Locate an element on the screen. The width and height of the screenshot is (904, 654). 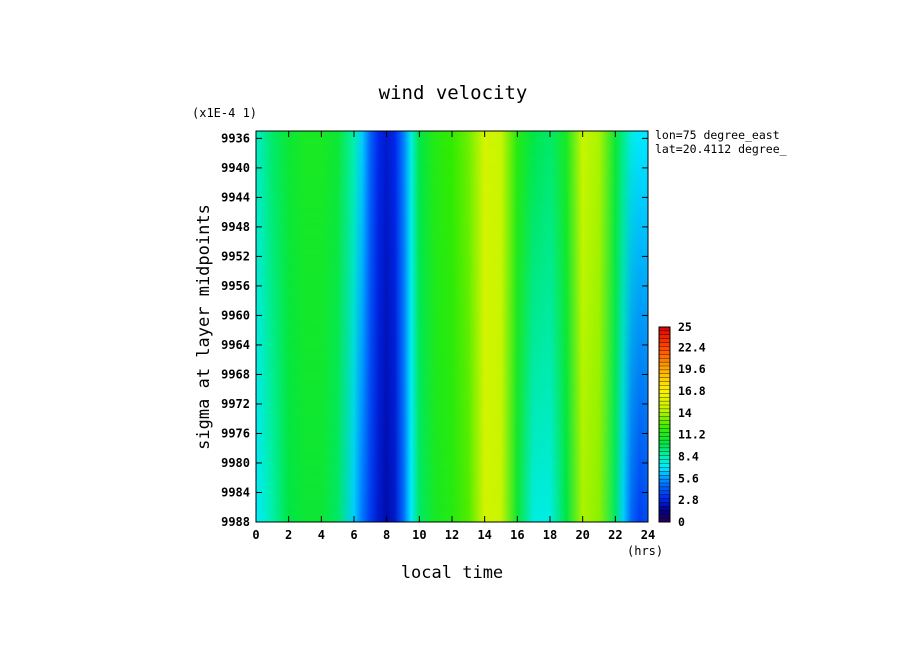
colorbar-label: 11.2 is located at coordinates (692, 435).